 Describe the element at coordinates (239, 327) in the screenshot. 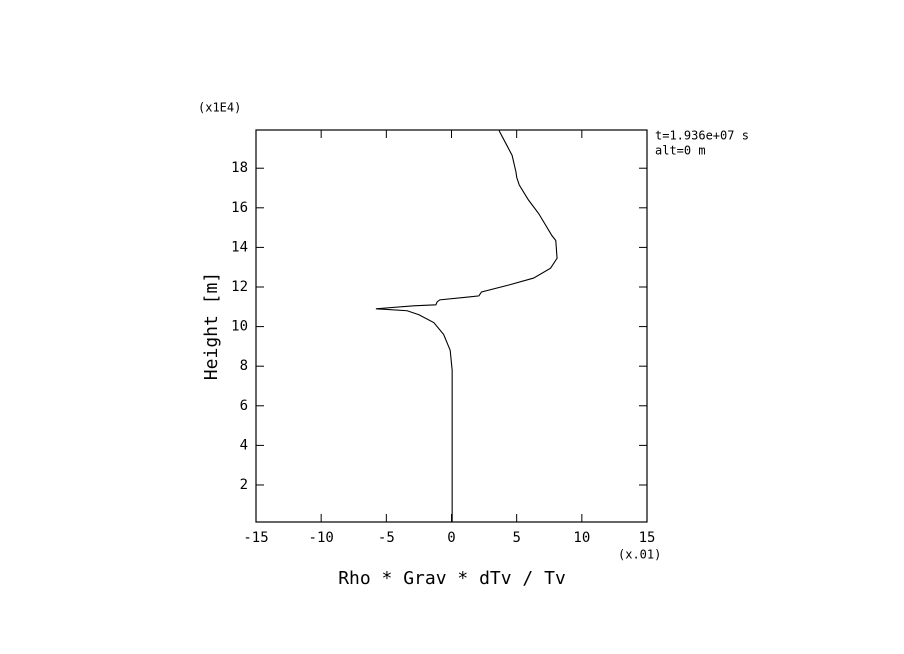

I see `y-tick-label: 10` at that location.